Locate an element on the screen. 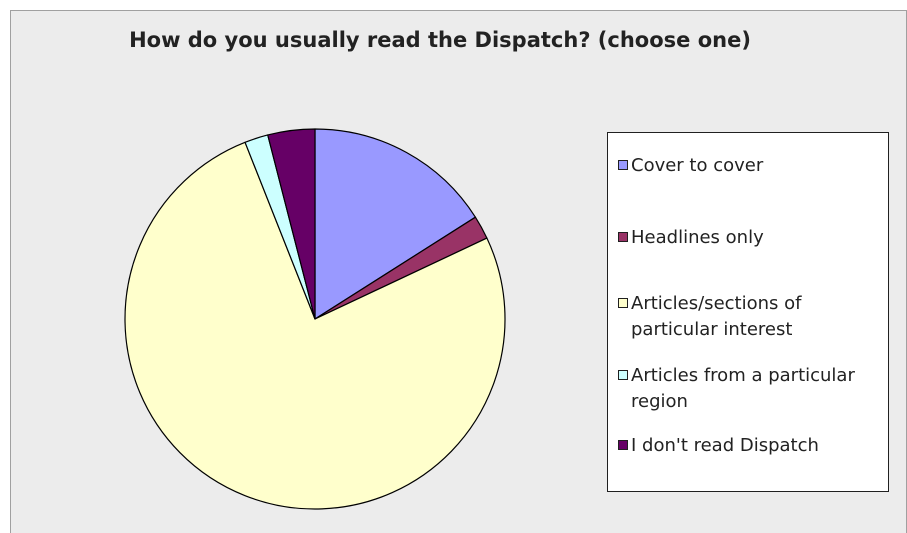 The width and height of the screenshot is (907, 533). legend-swatch-cover-to-cover is located at coordinates (623, 165).